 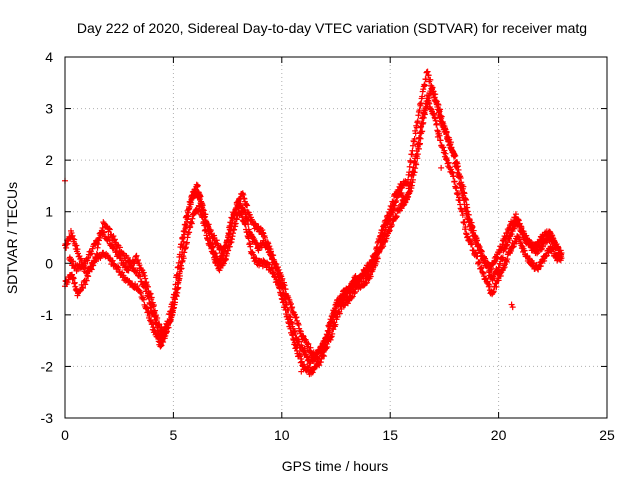 What do you see at coordinates (12, 238) in the screenshot?
I see `y-axis-label: SDTVAR / TECUs` at bounding box center [12, 238].